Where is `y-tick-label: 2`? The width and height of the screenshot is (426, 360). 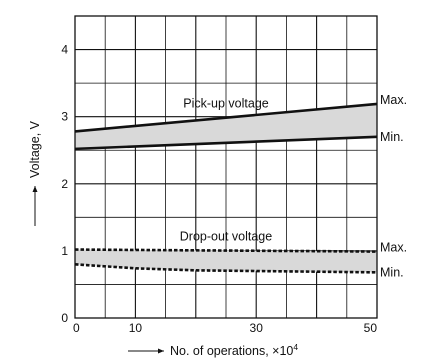
y-tick-label: 2 is located at coordinates (64, 184).